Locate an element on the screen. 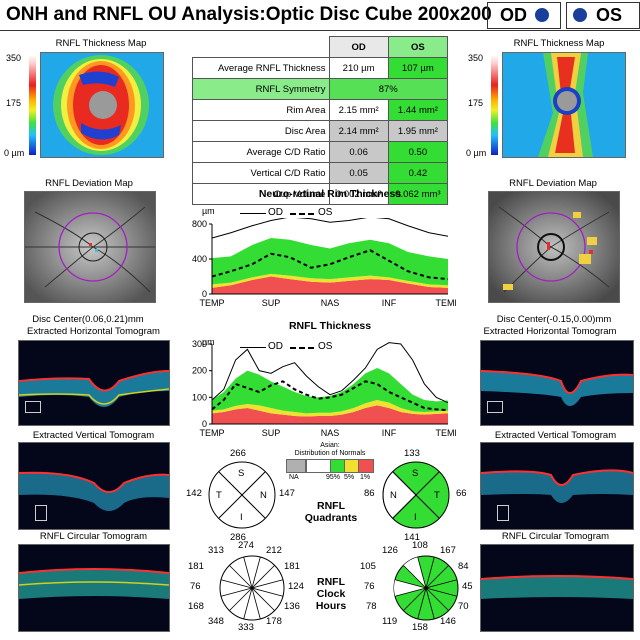 This screenshot has height=640, width=640. od-clock-value: 333 is located at coordinates (246, 627).